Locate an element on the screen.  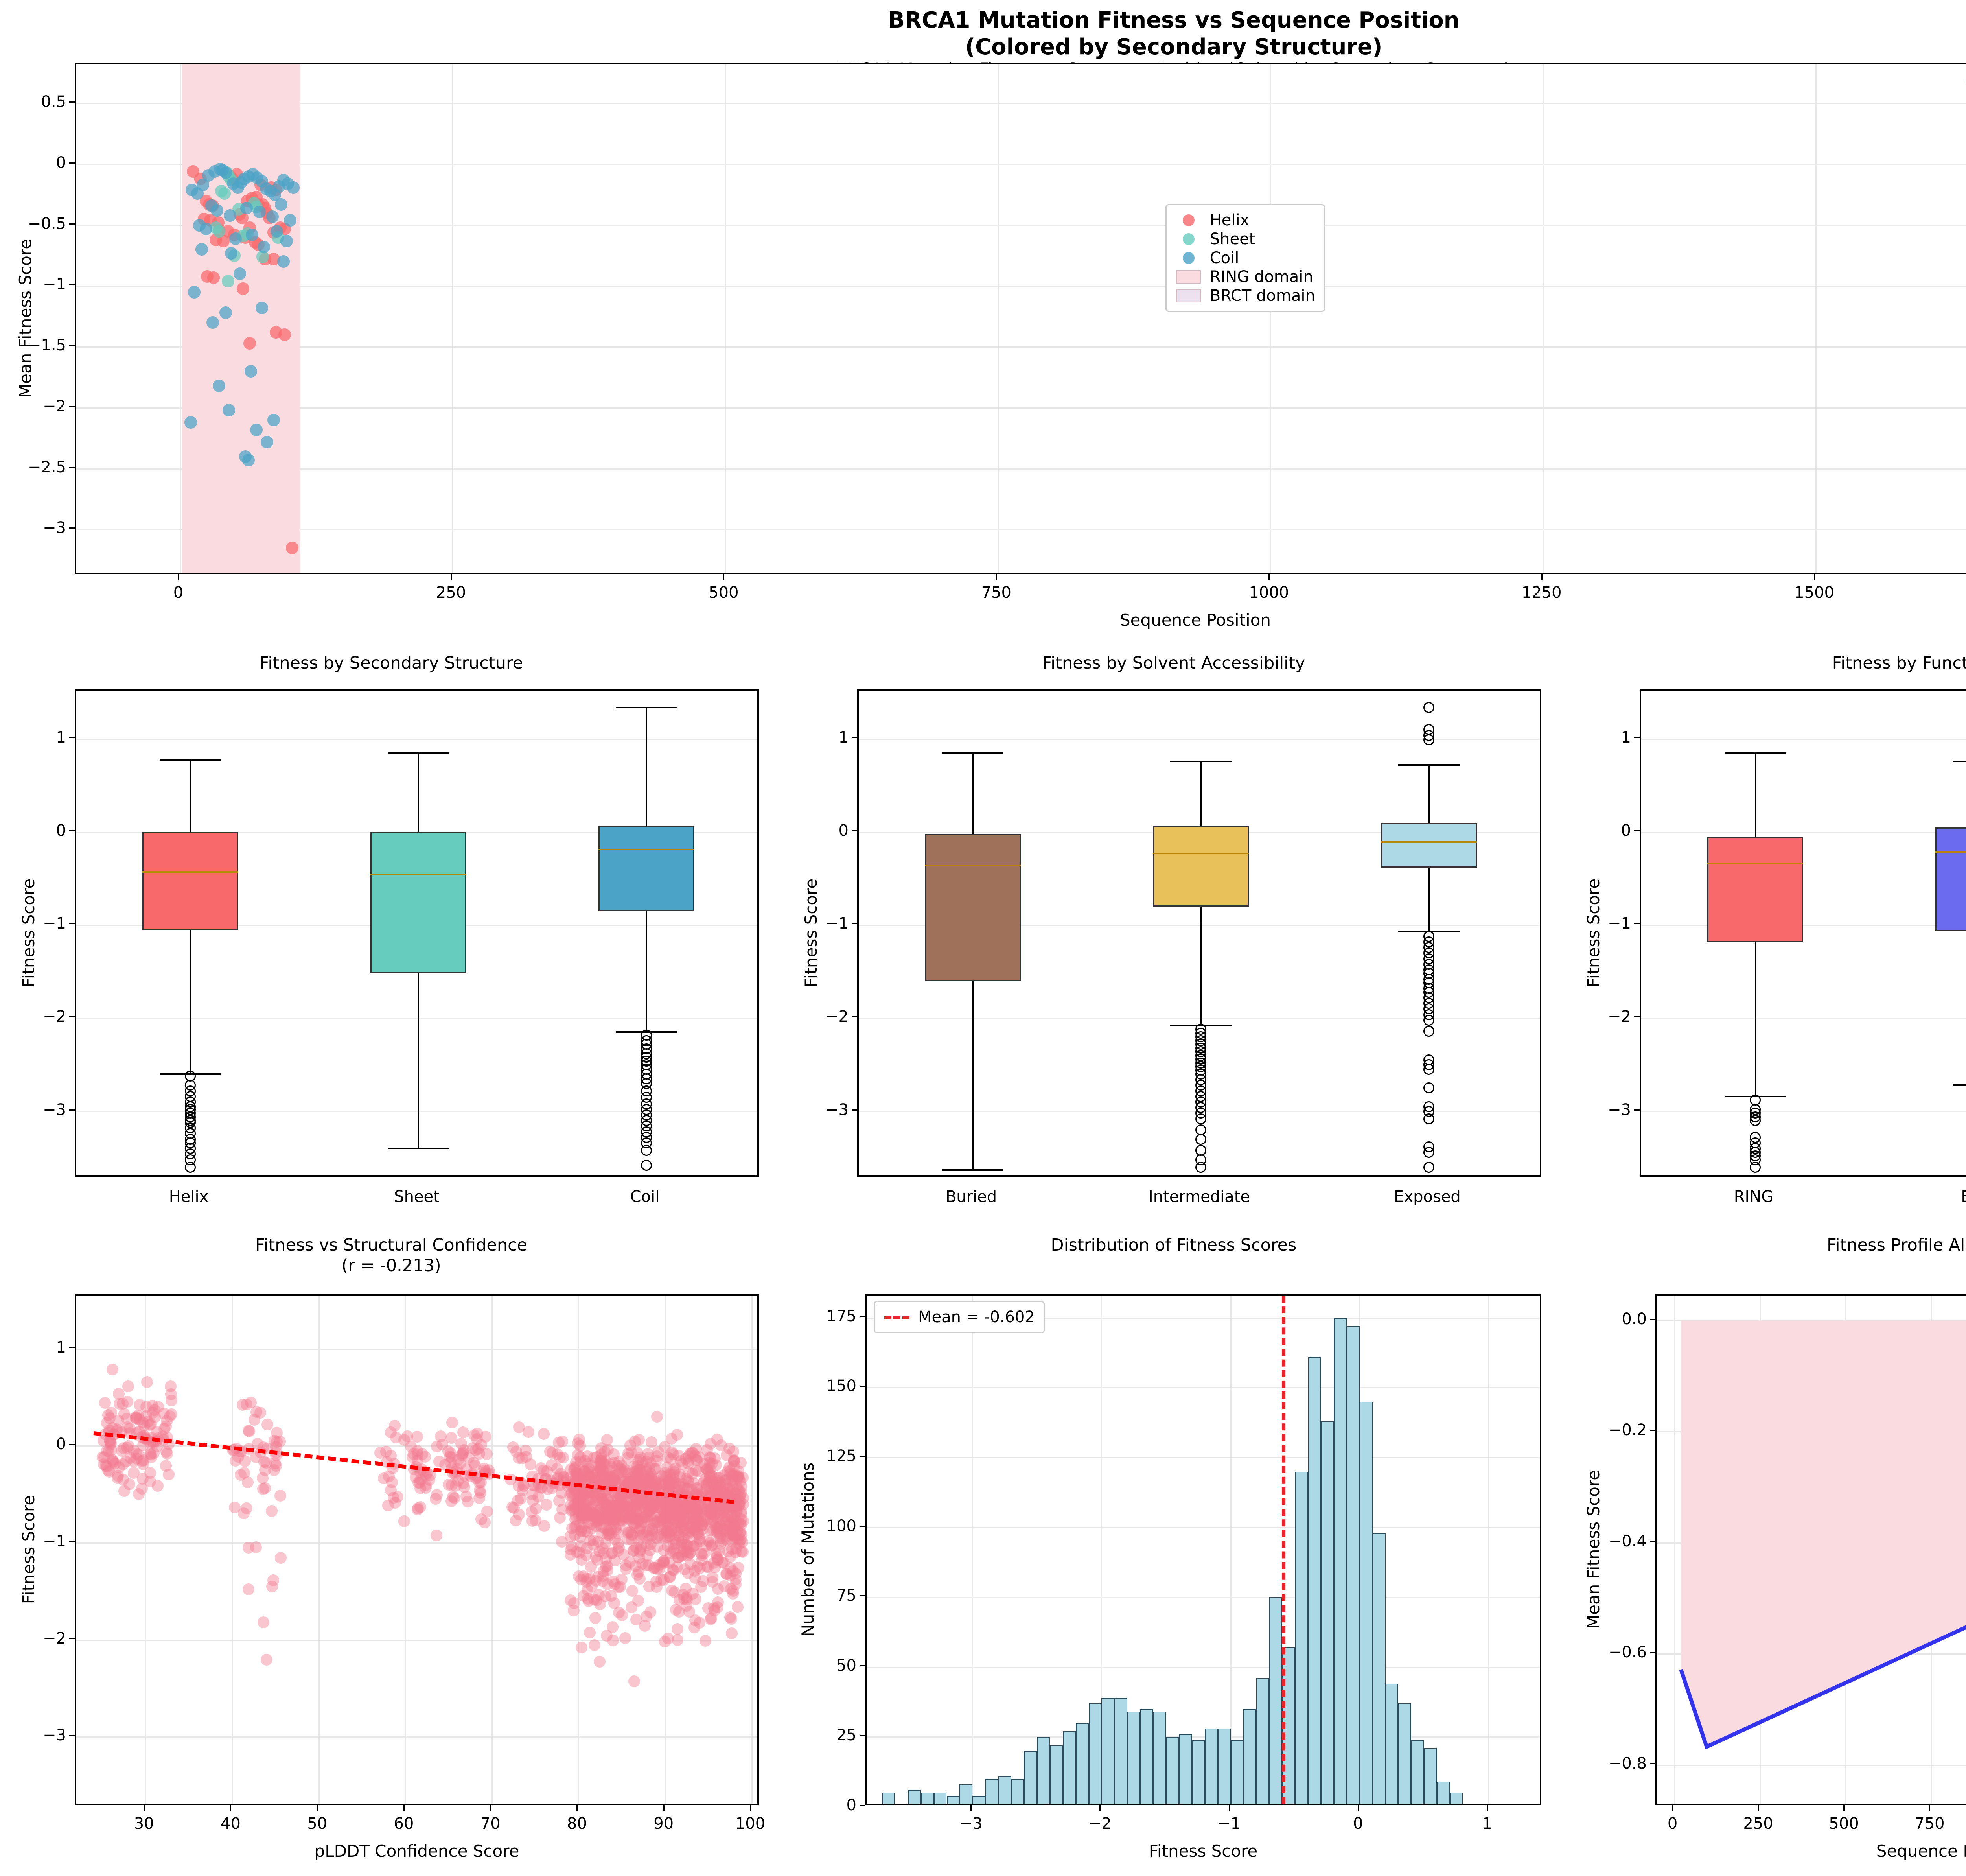
histogram-title: Distribution of Fitness Scores is located at coordinates (1174, 1245).